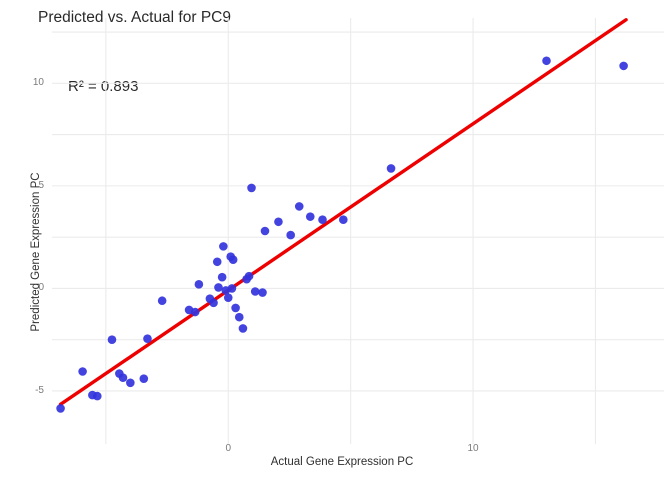  What do you see at coordinates (473, 448) in the screenshot?
I see `x-tick-label: 10` at bounding box center [473, 448].